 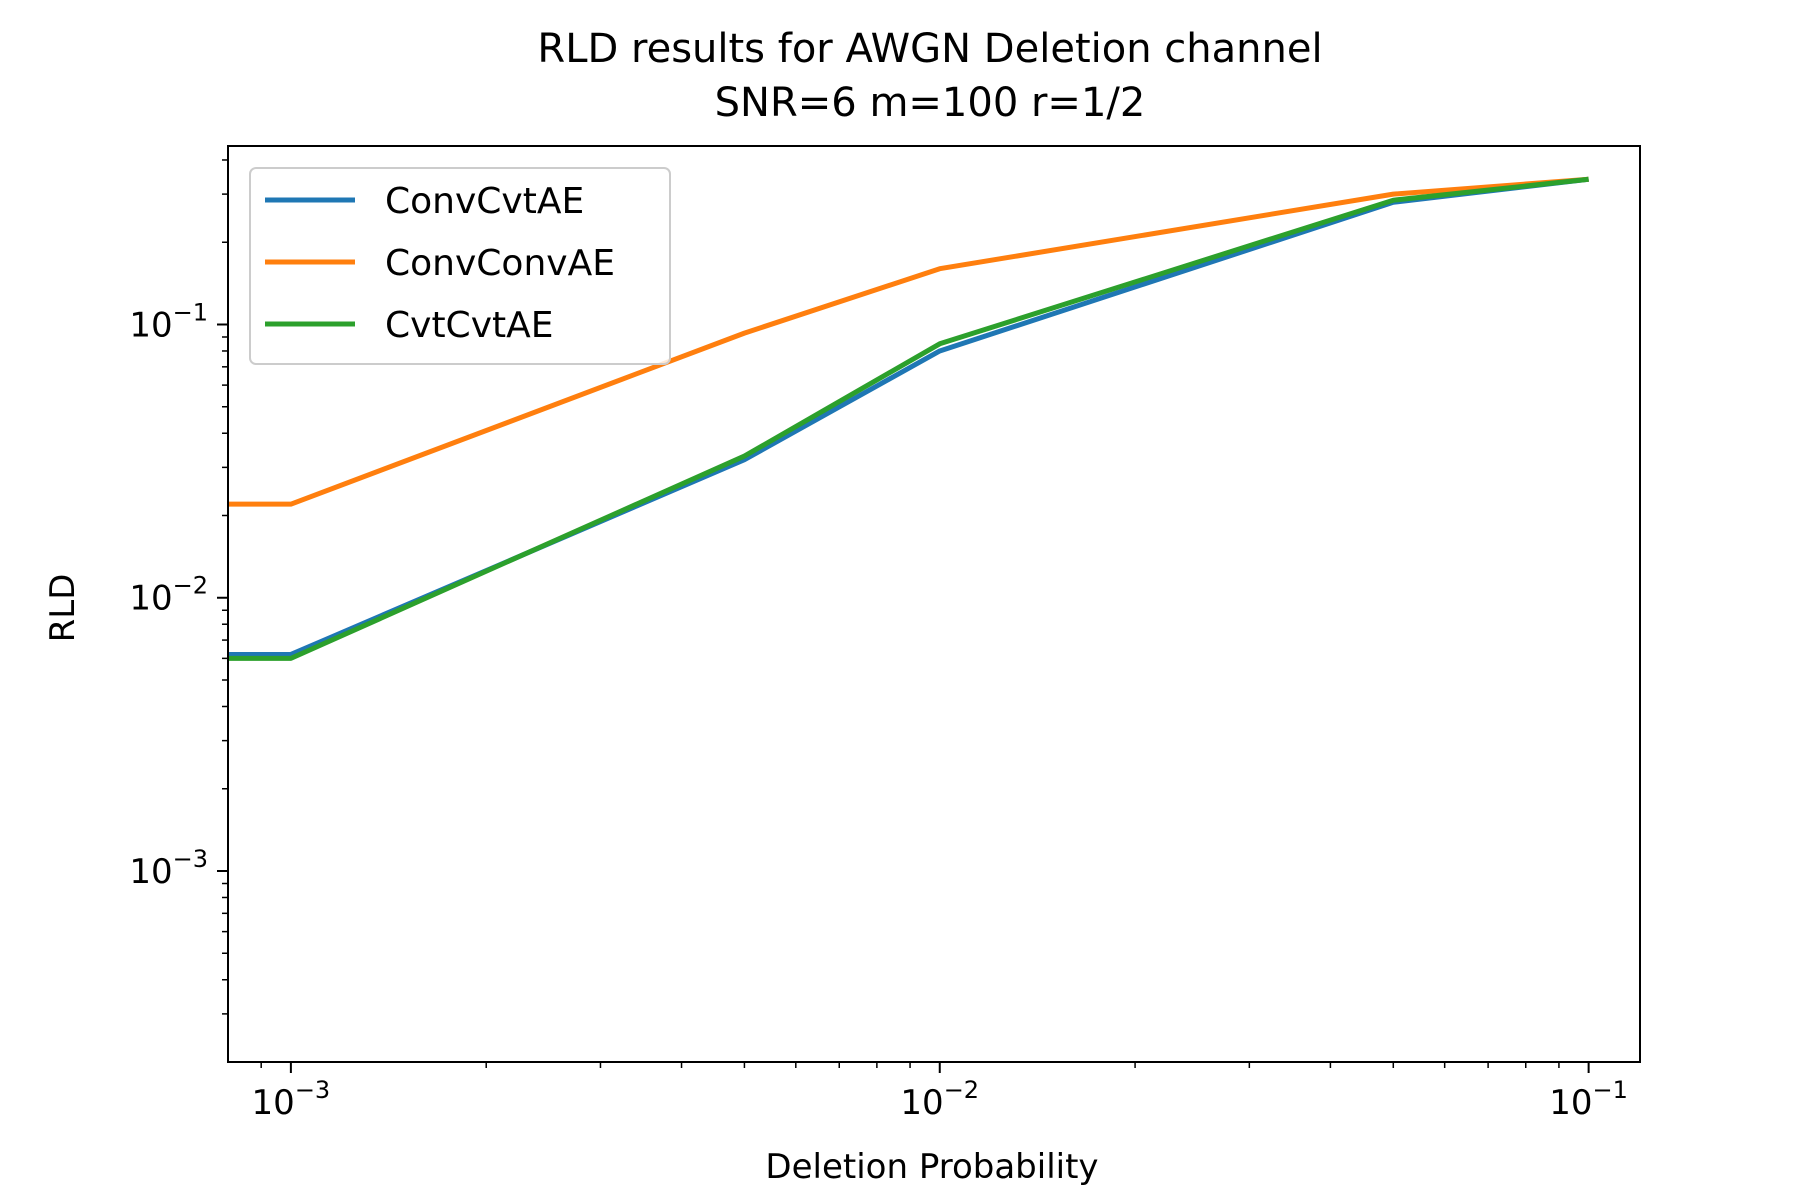 I want to click on x-tick-label: 10⁻², so click(x=939, y=1099).